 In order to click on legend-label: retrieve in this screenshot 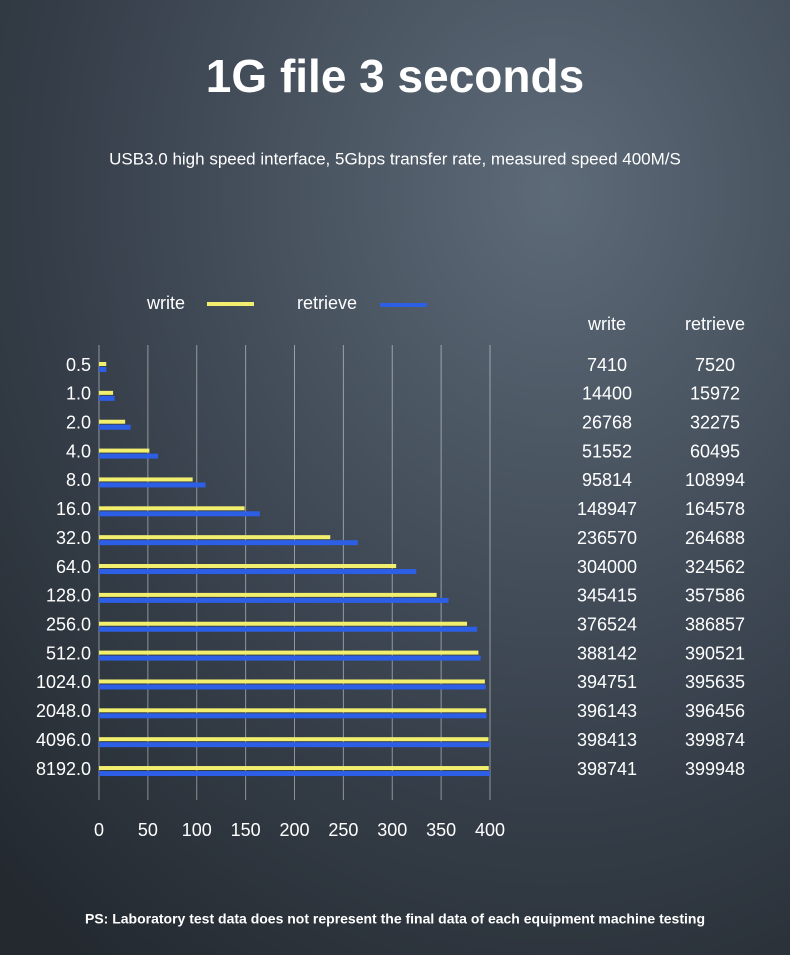, I will do `click(327, 303)`.